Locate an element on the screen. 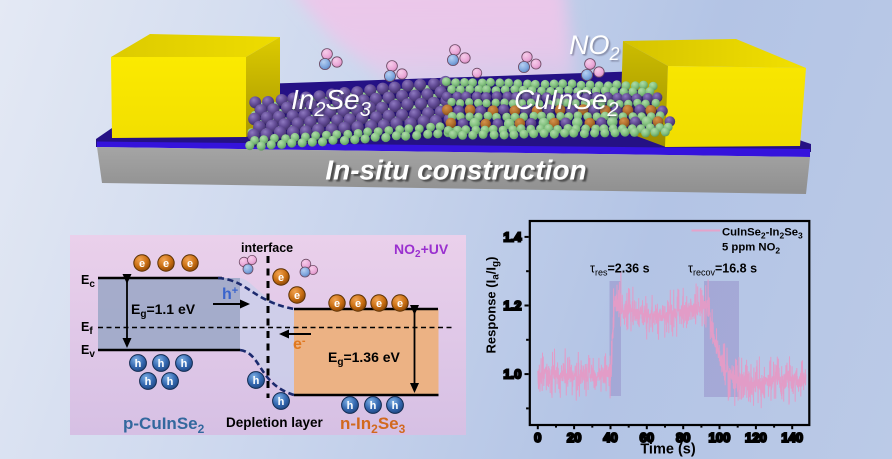  svg-text: Eg=1.1 eV is located at coordinates (163, 310).